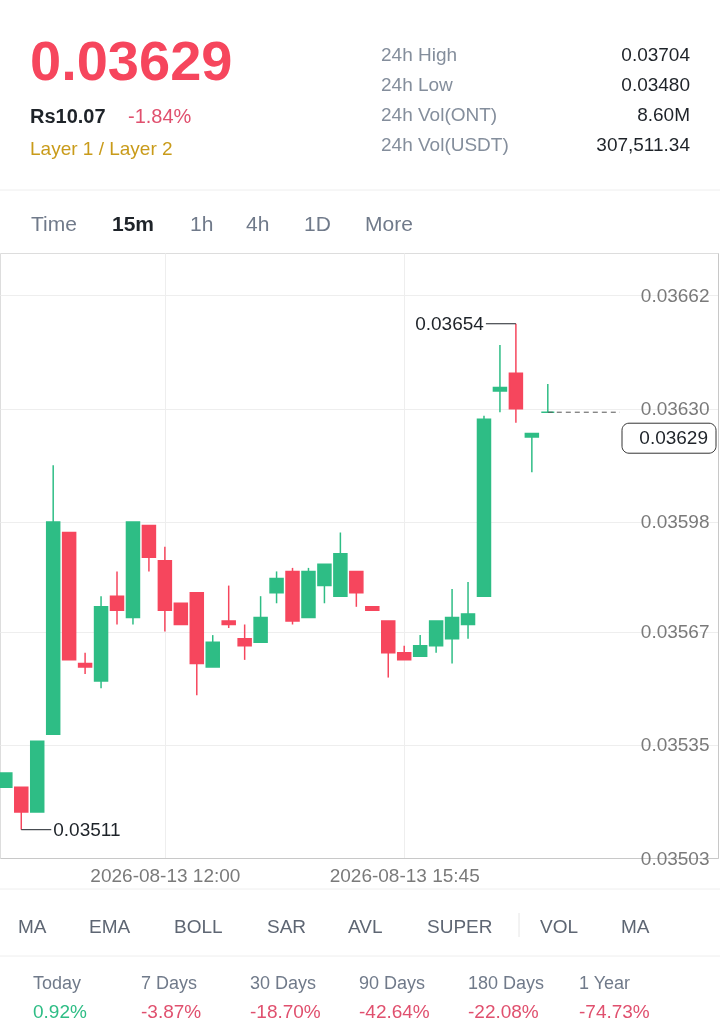 The height and width of the screenshot is (1023, 720). Describe the element at coordinates (643, 144) in the screenshot. I see `text: 307,511.34` at that location.